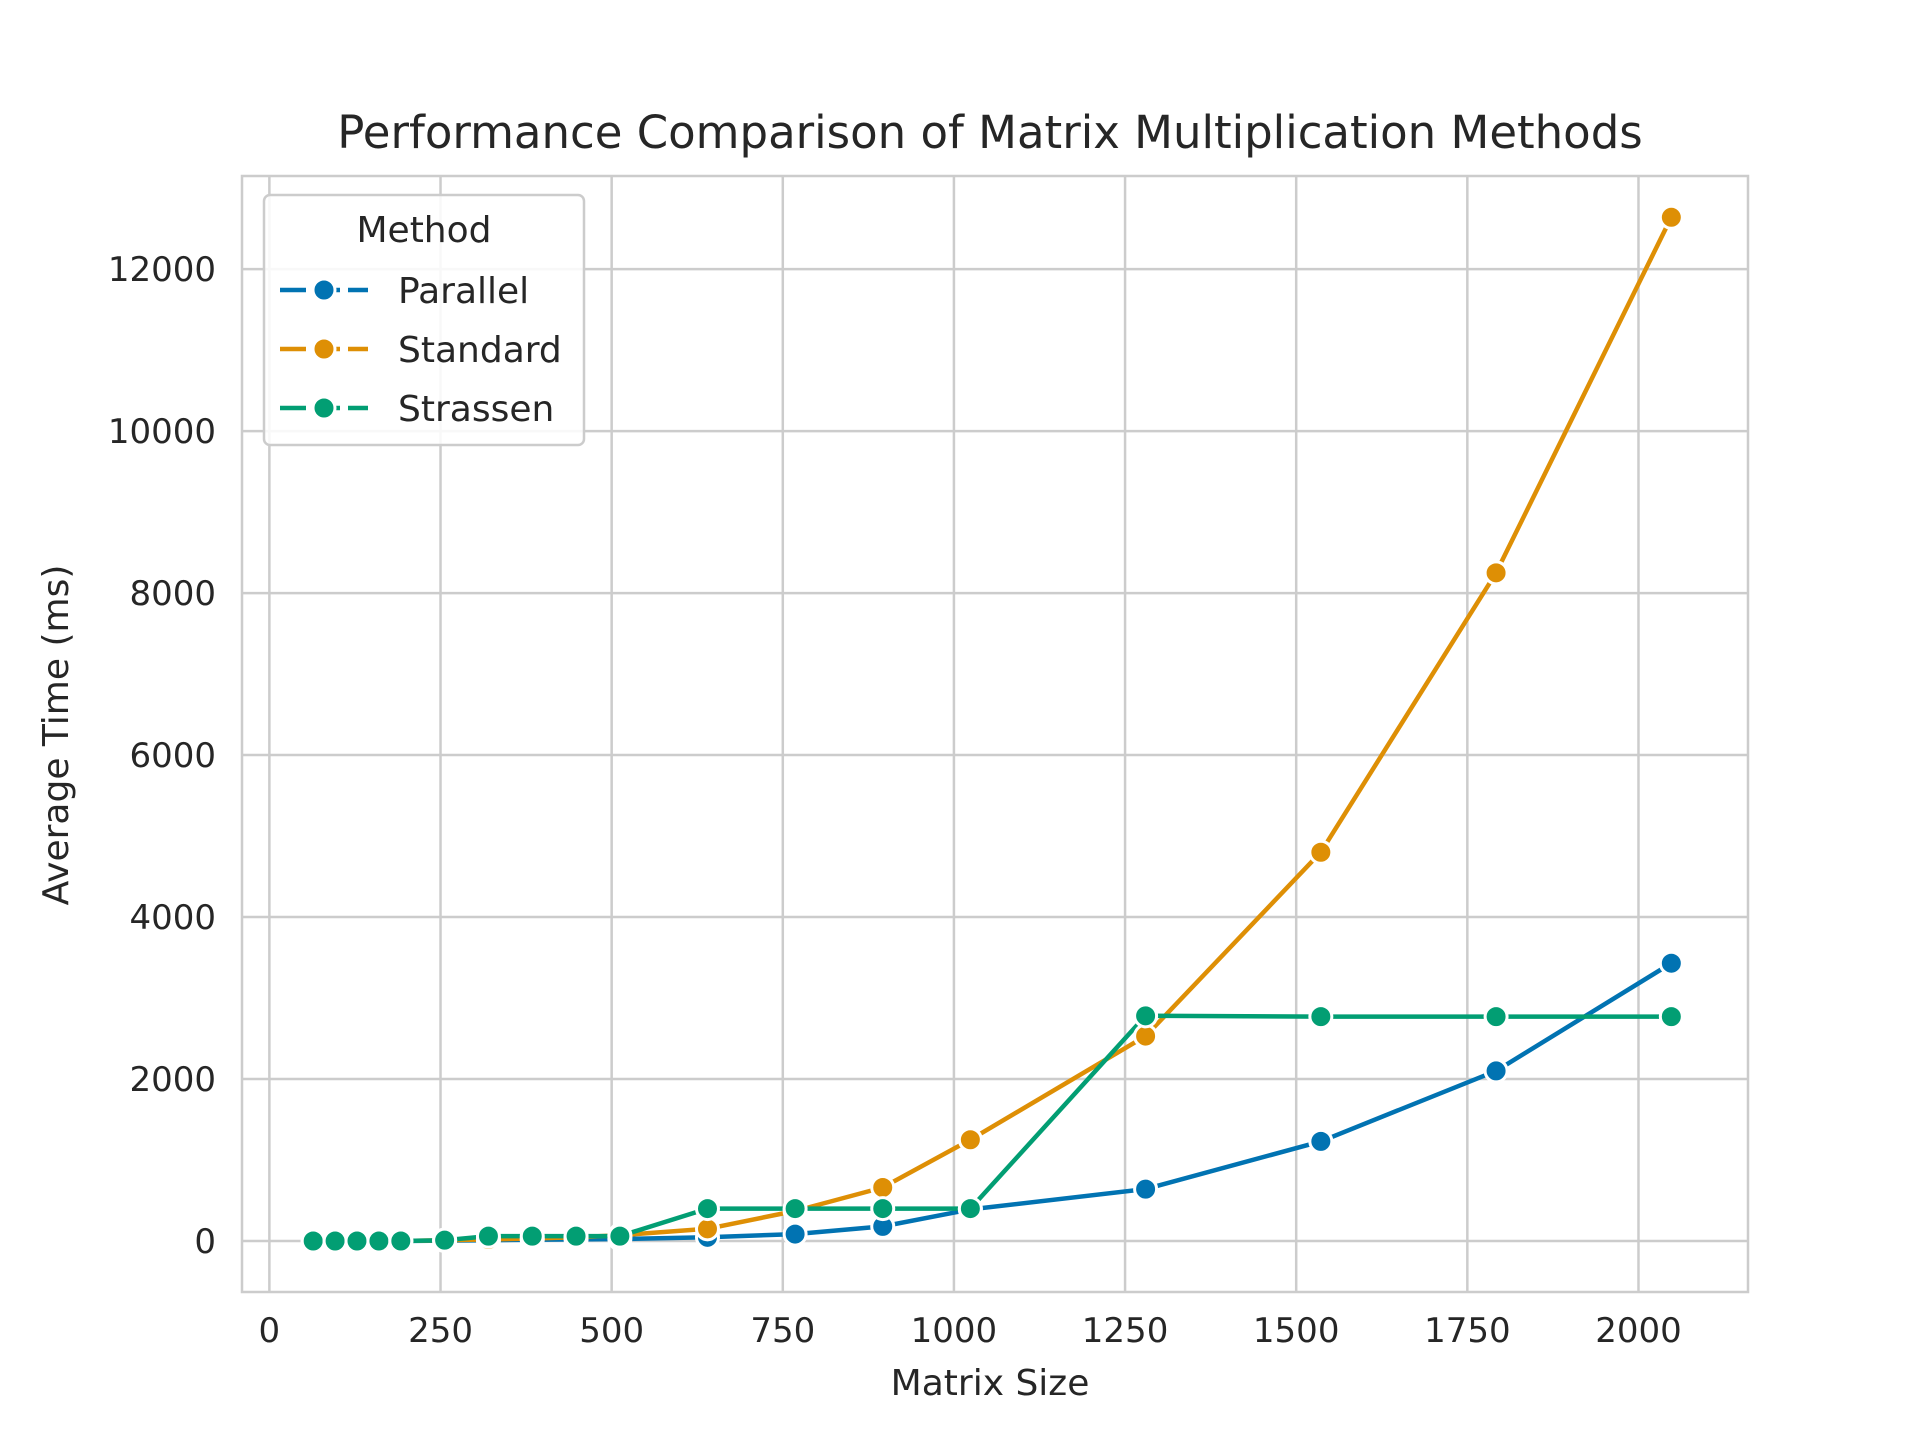  I want to click on legend-box, so click(424, 320).